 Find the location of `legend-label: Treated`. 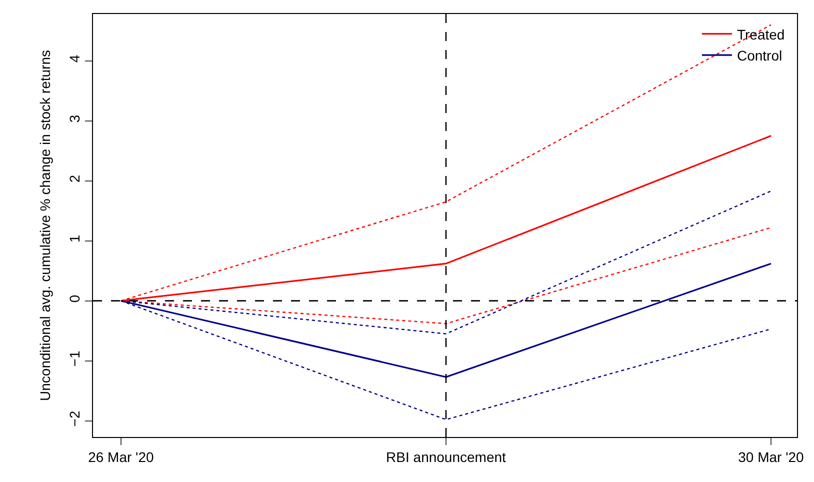

legend-label: Treated is located at coordinates (760, 34).